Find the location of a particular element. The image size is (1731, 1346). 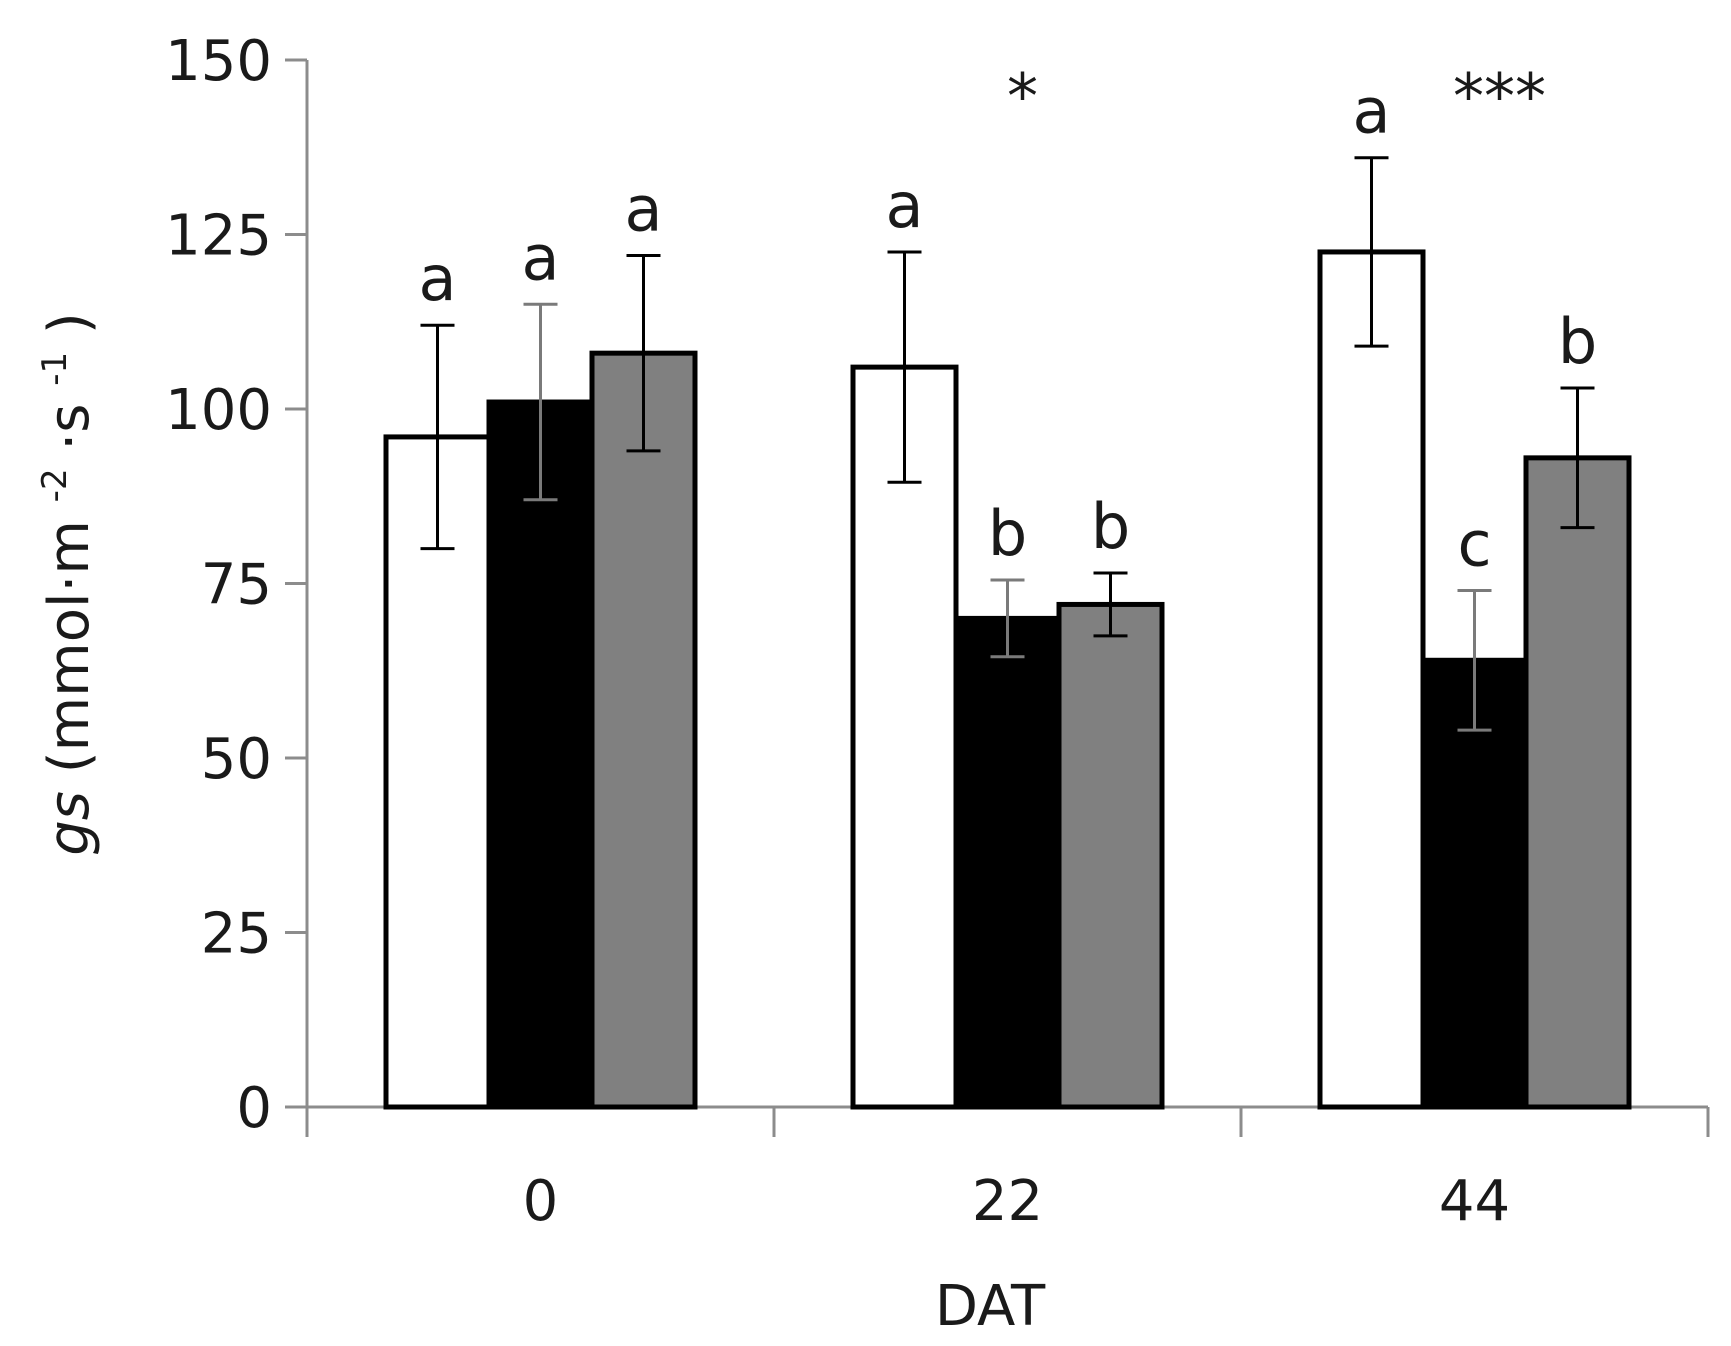

significance-marker: *** is located at coordinates (1499, 96).